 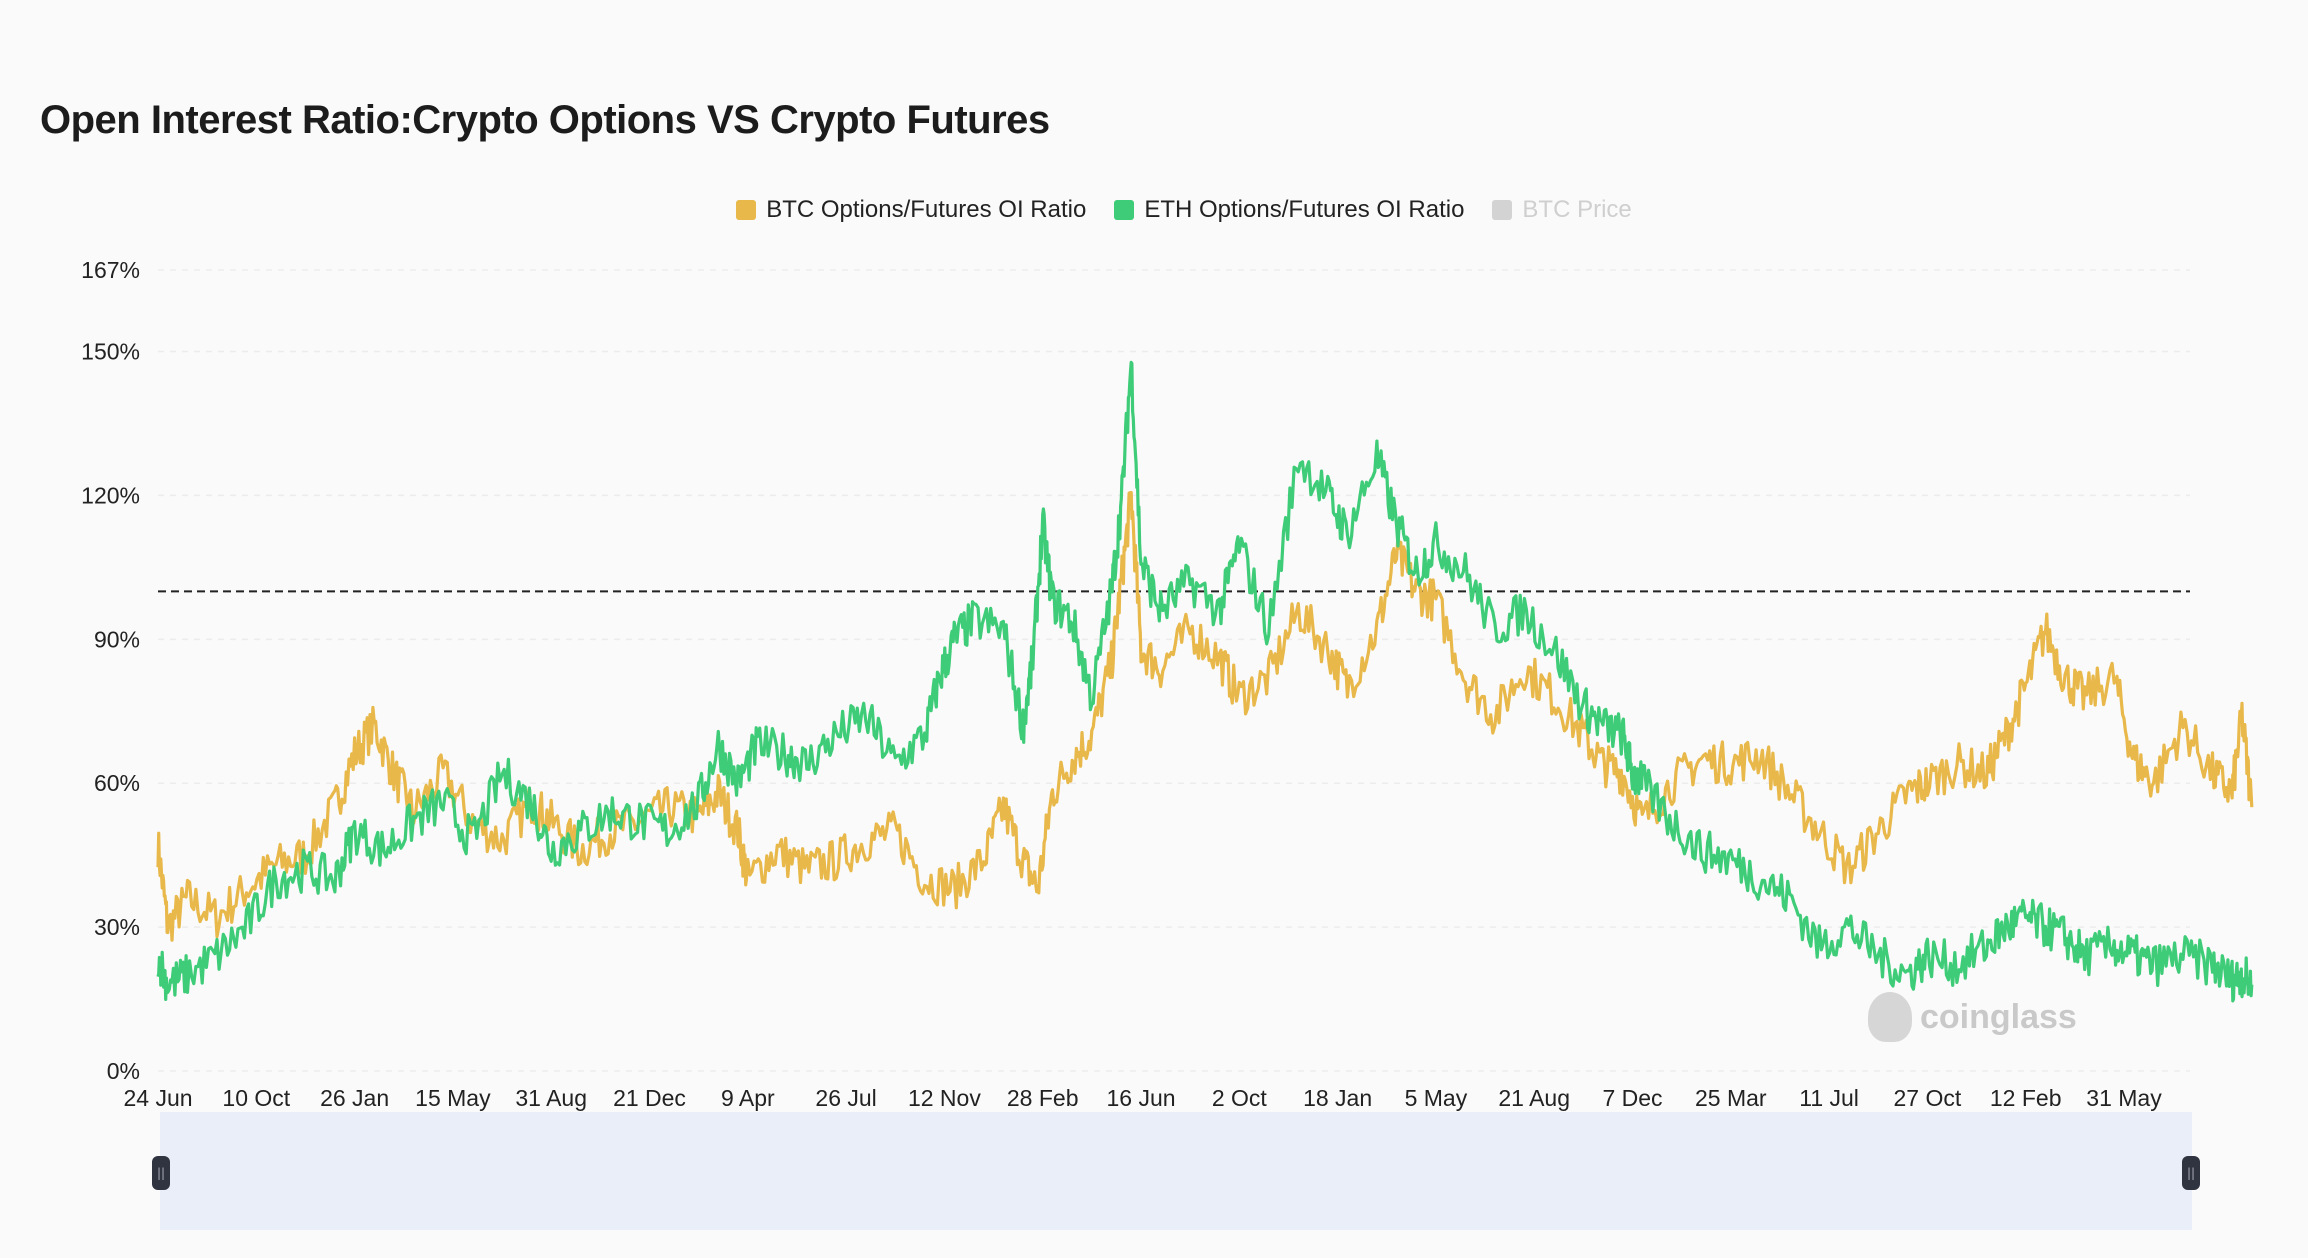 What do you see at coordinates (649, 1098) in the screenshot?
I see `x-tick-label: 21 Dec` at bounding box center [649, 1098].